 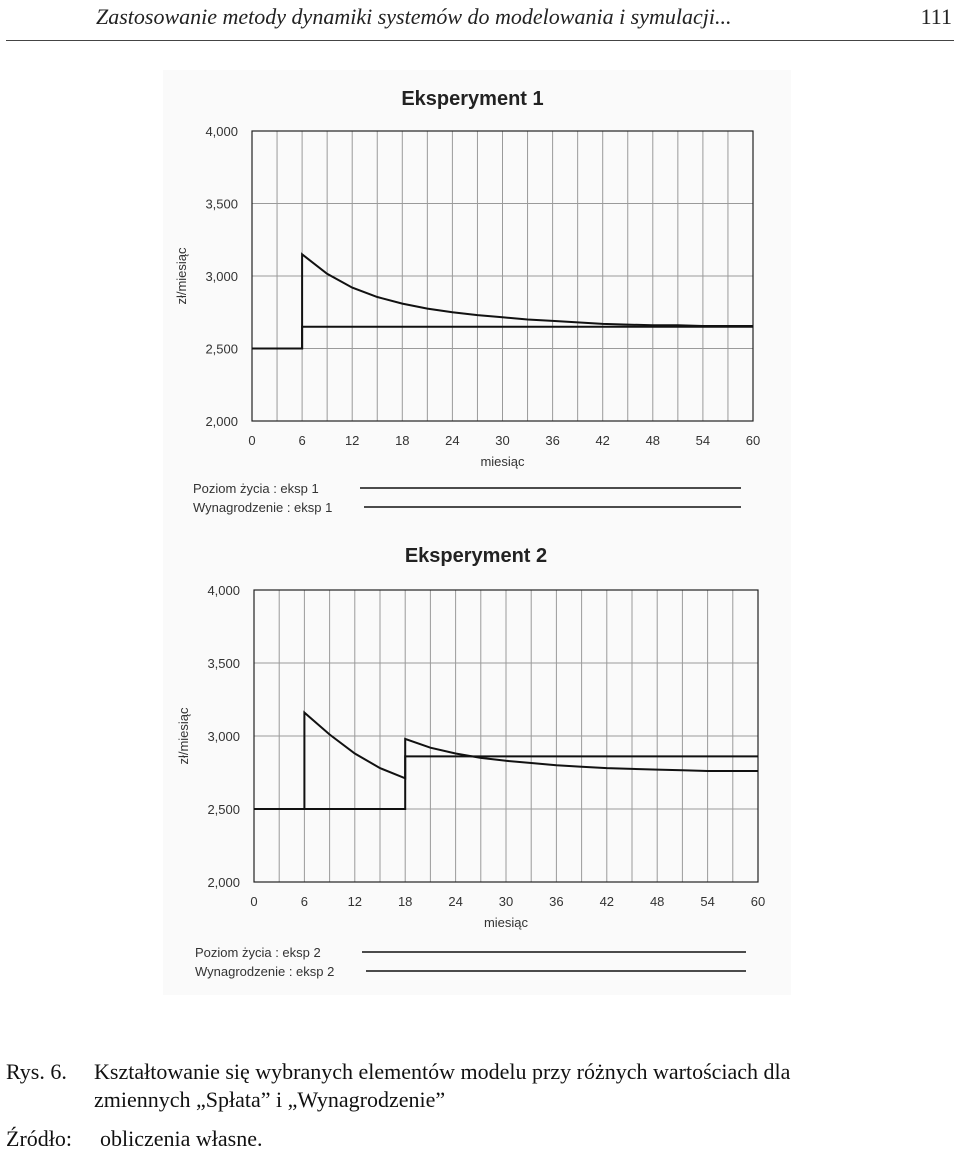 I want to click on source-text: obliczenia własne., so click(x=181, y=1138).